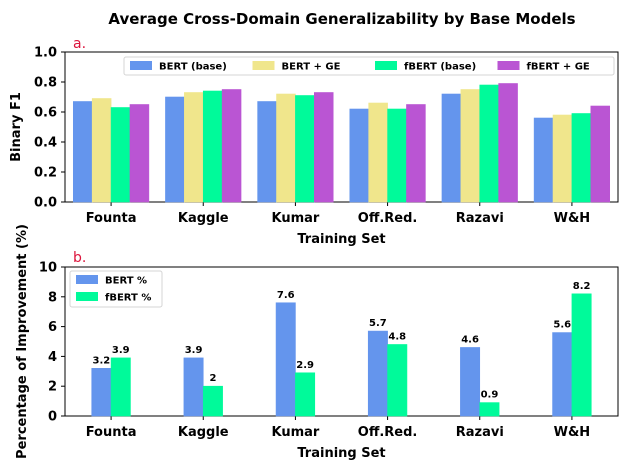  Describe the element at coordinates (79, 44) in the screenshot. I see `panel-label-a: a.` at that location.